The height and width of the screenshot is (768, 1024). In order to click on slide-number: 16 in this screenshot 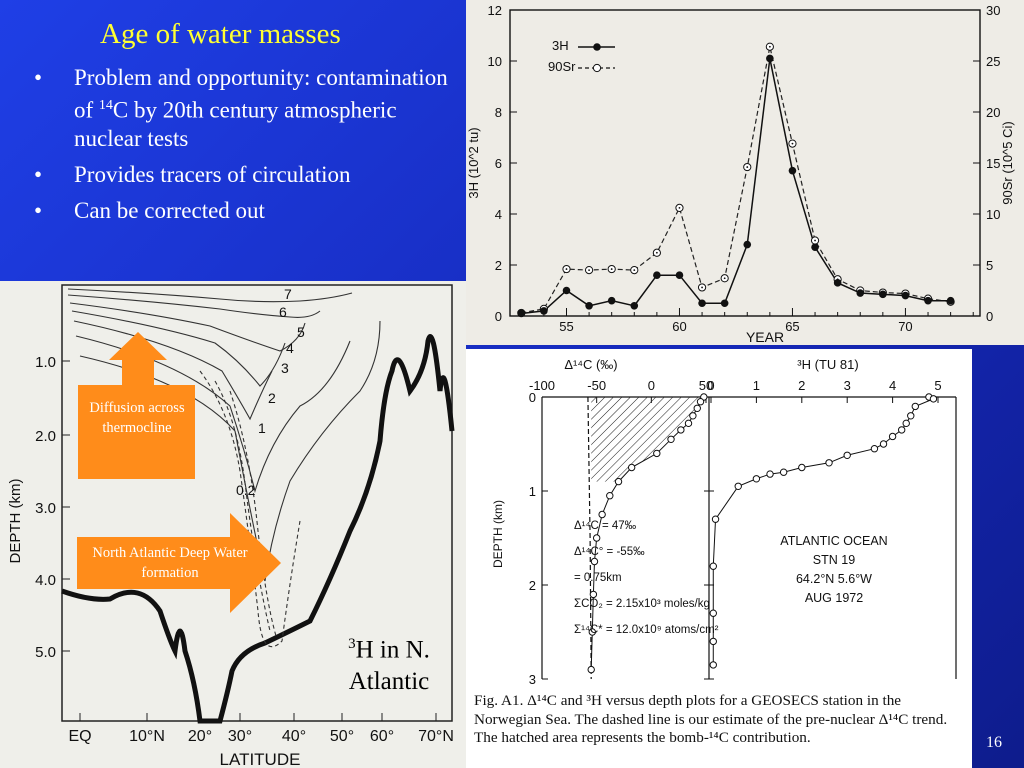, I will do `click(994, 742)`.